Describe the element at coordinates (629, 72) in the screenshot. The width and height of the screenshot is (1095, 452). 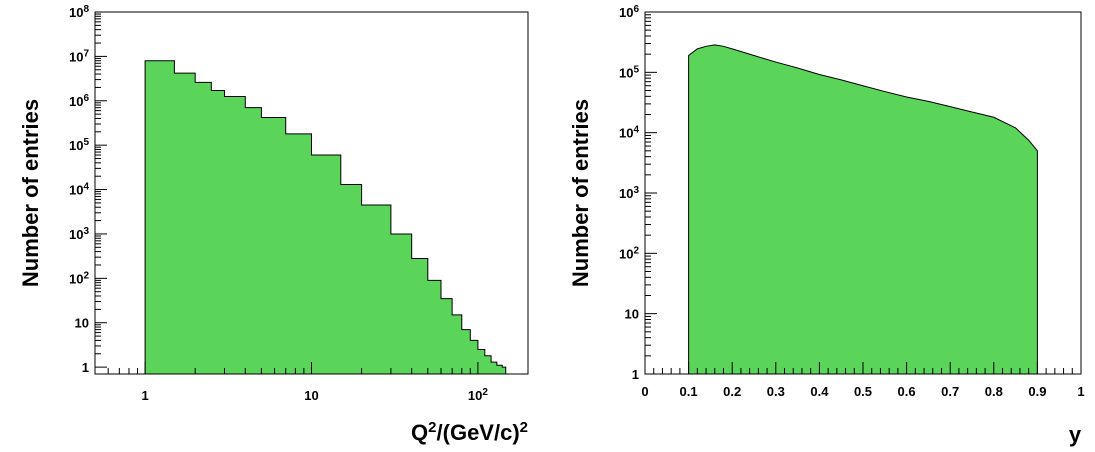
I see `y-y-tick-label: 10⁵` at that location.